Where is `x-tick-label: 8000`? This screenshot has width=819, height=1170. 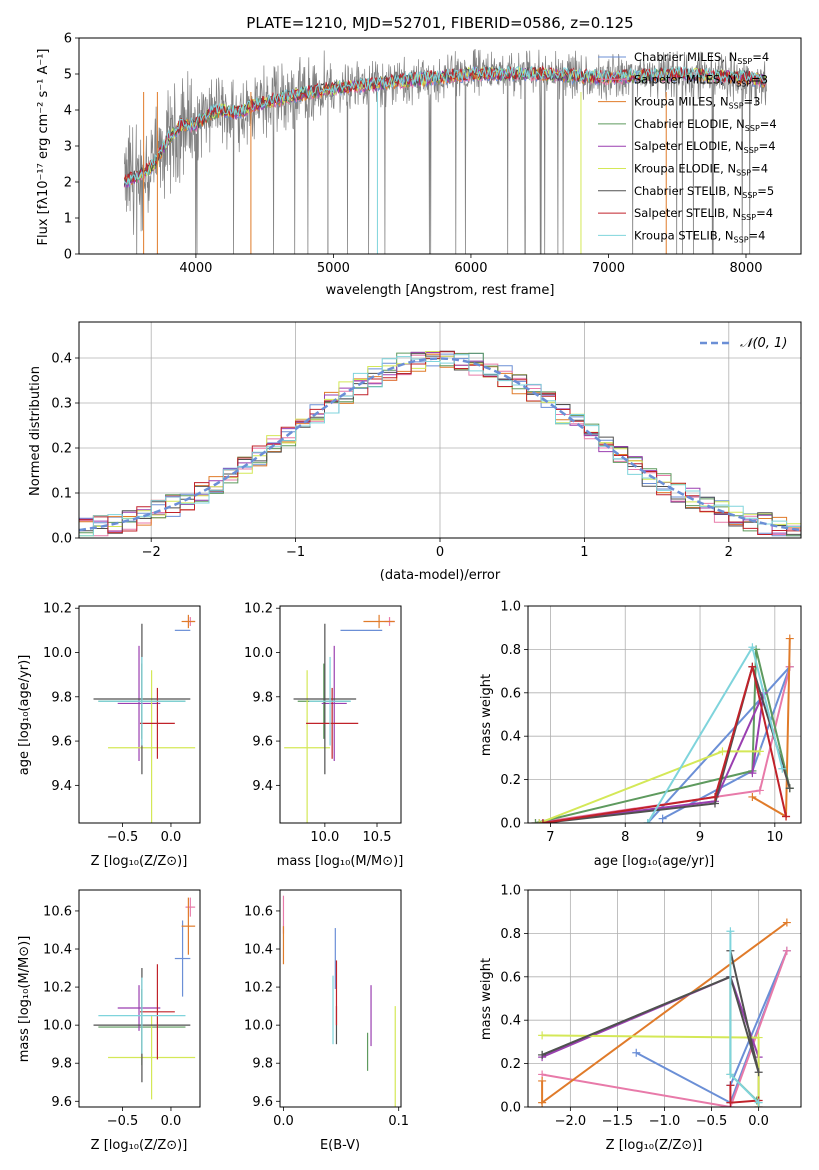
x-tick-label: 8000 is located at coordinates (745, 268).